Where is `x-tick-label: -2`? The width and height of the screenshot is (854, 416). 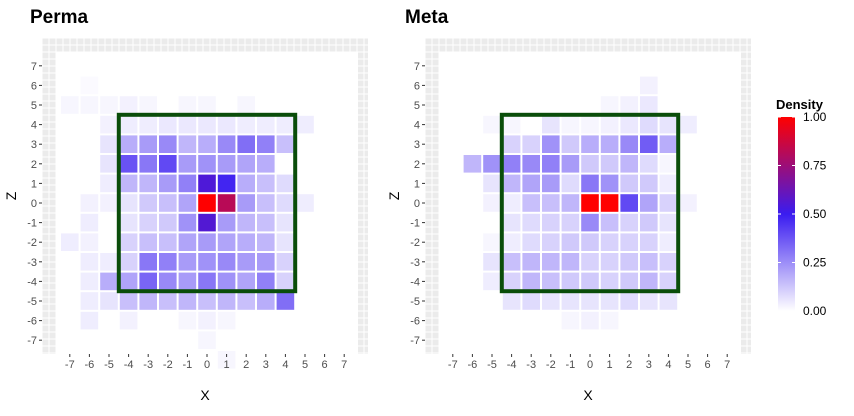 x-tick-label: -2 is located at coordinates (168, 365).